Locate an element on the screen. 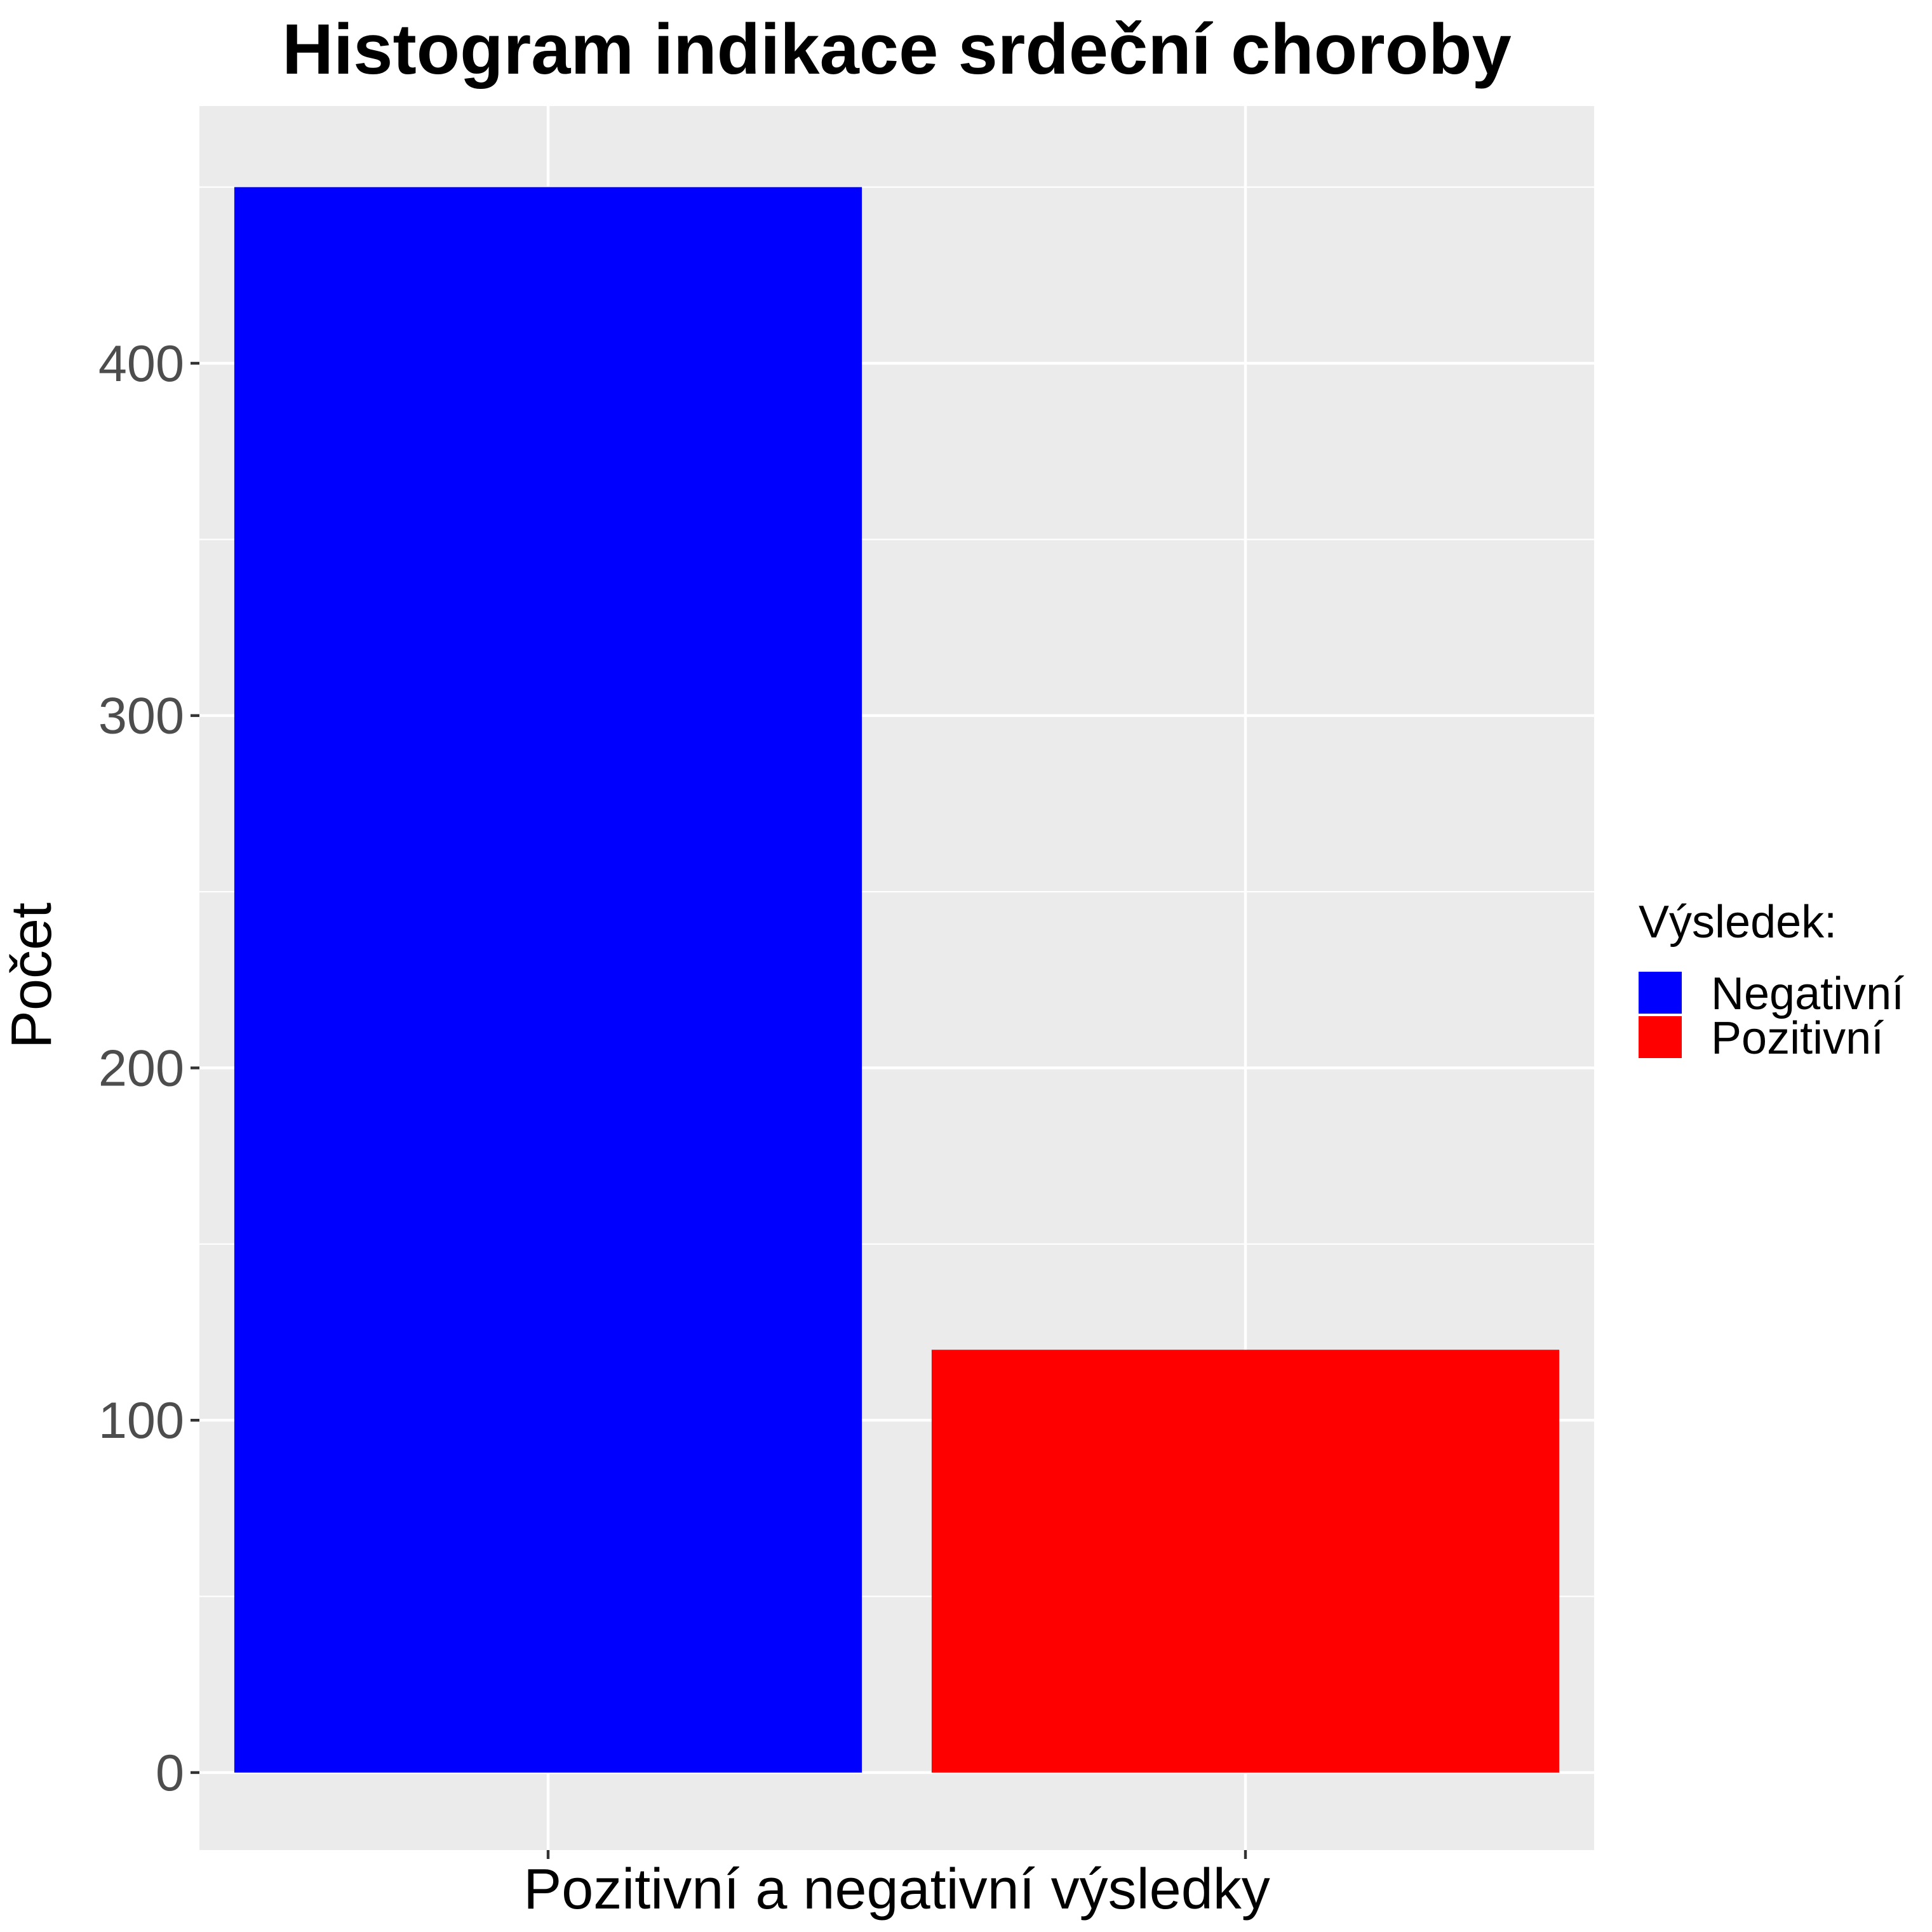 The width and height of the screenshot is (1932, 1932). x-axis is located at coordinates (896, 1854).